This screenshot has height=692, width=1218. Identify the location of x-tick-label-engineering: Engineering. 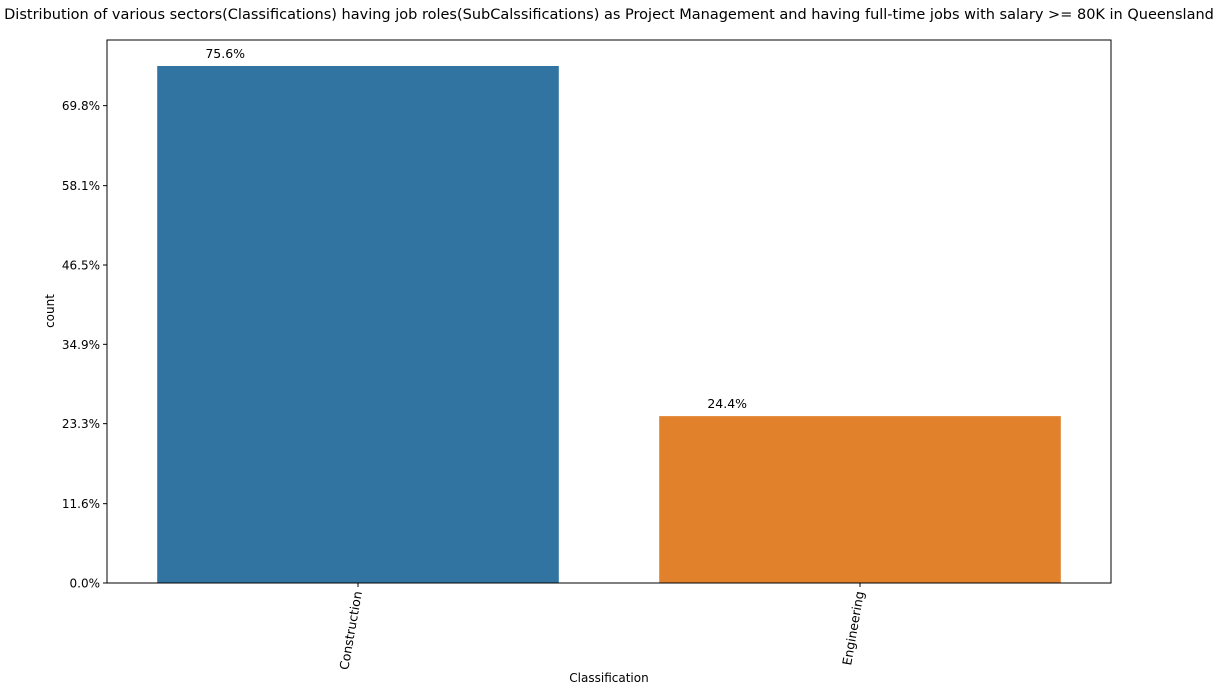
(853, 628).